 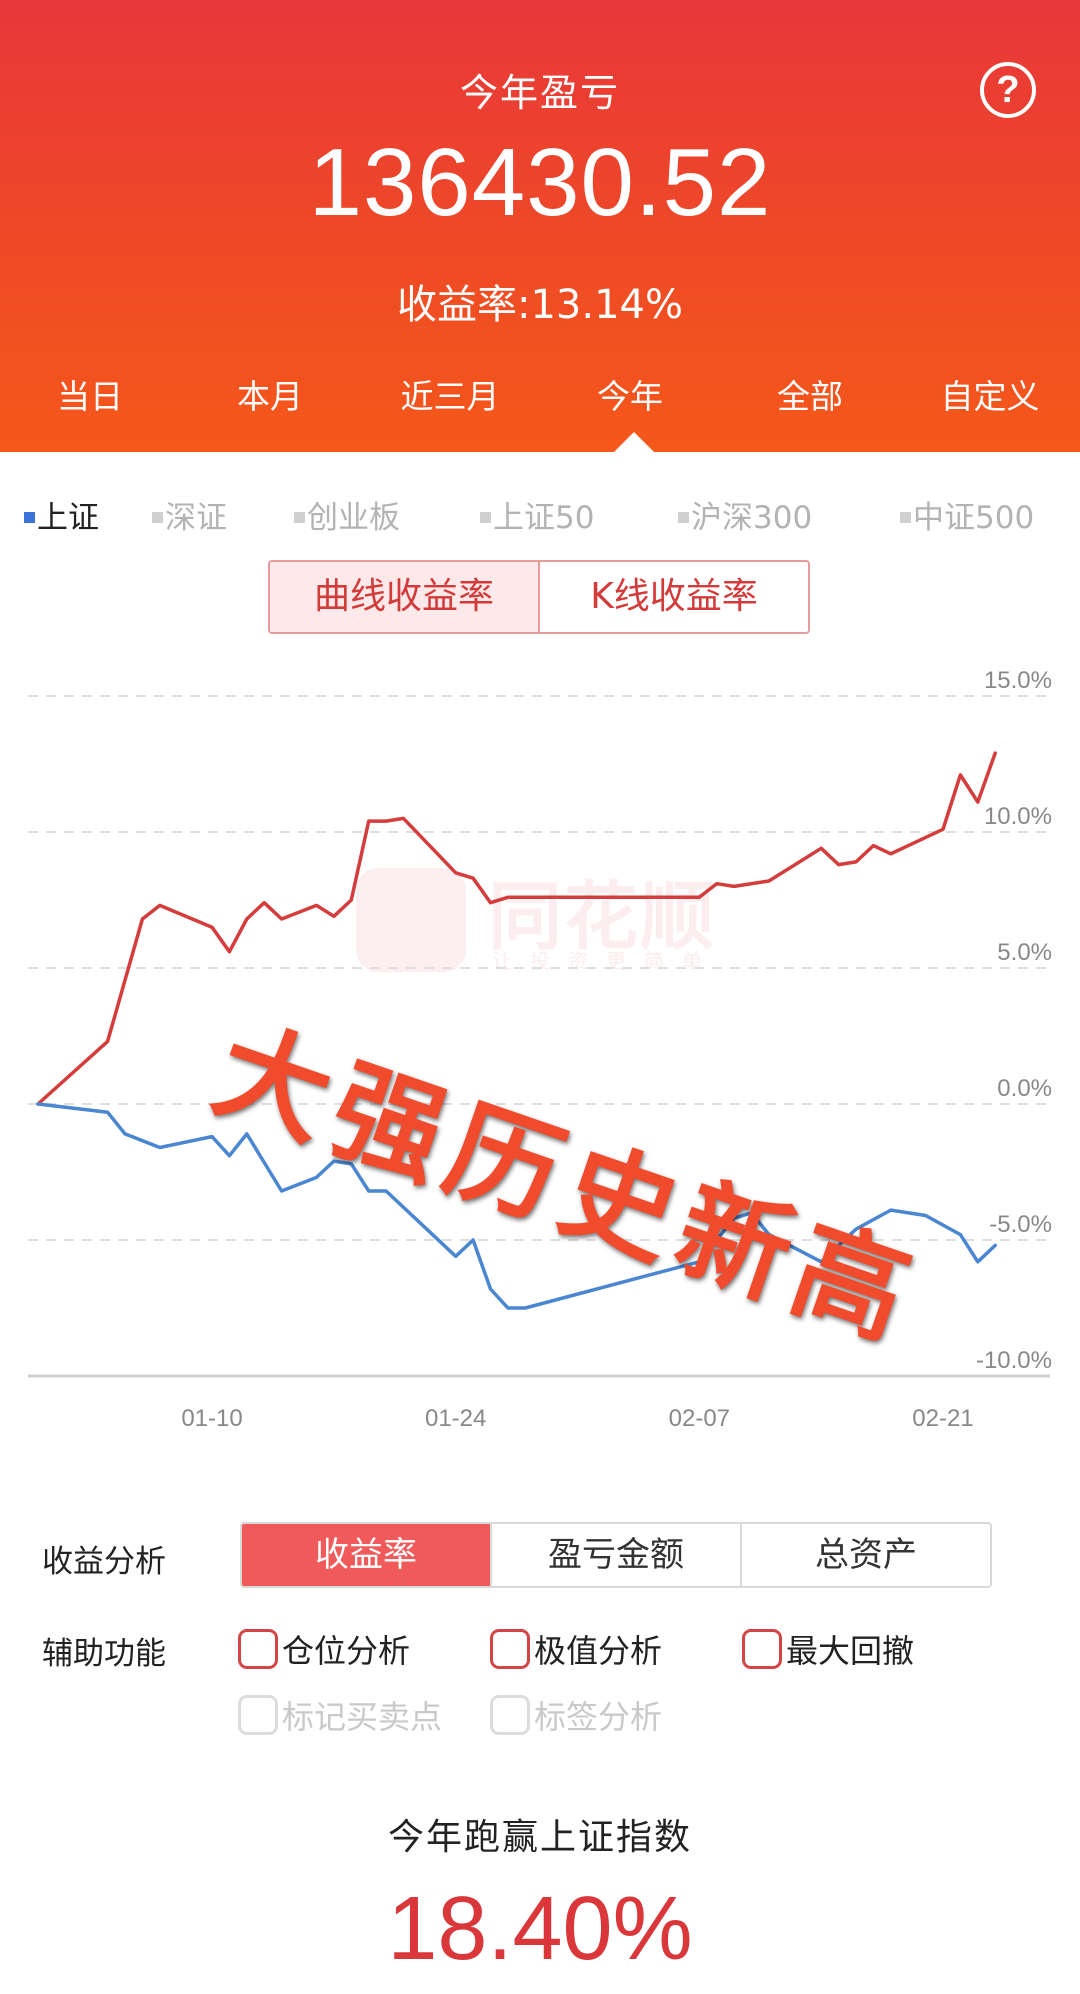 I want to click on watermark: 同花顺 让投资更简单, so click(x=538, y=920).